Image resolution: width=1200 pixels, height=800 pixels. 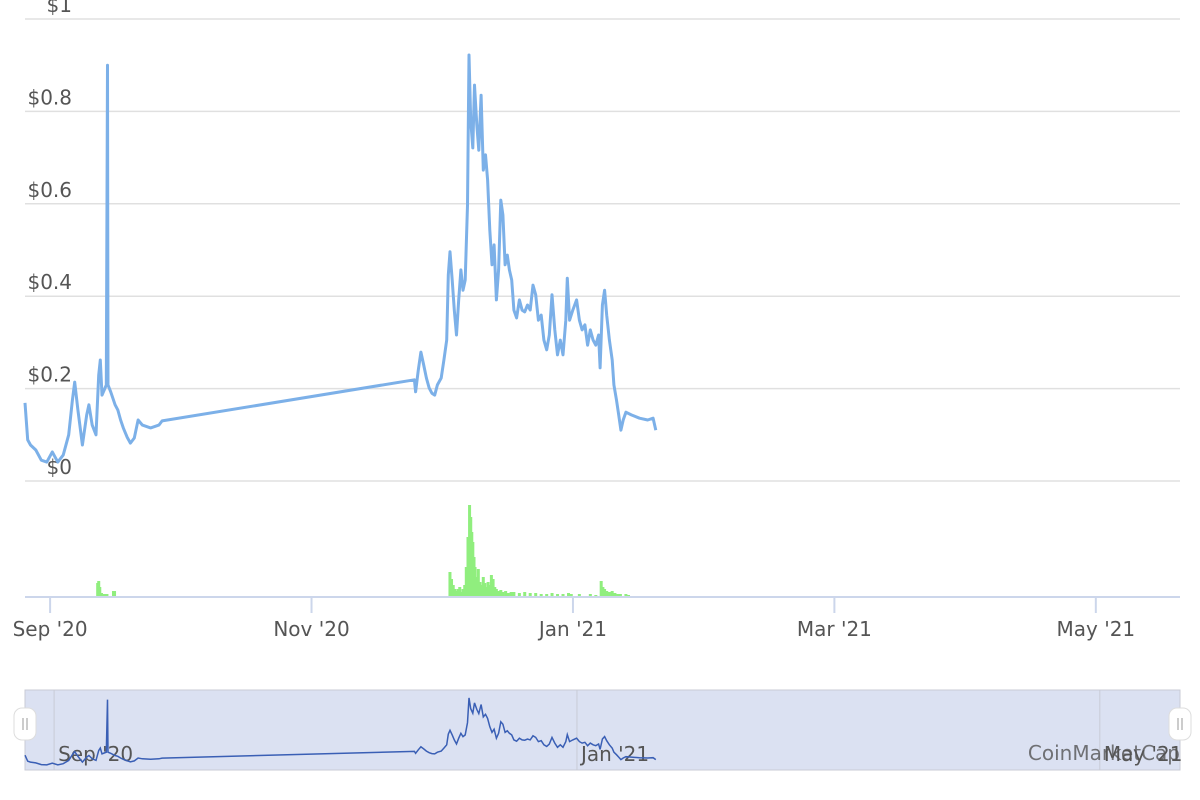 I want to click on x-tick-label: Nov '20, so click(x=311, y=629).